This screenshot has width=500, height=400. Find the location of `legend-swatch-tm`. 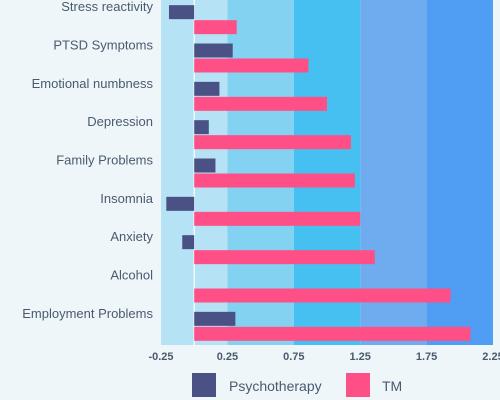

legend-swatch-tm is located at coordinates (358, 385).